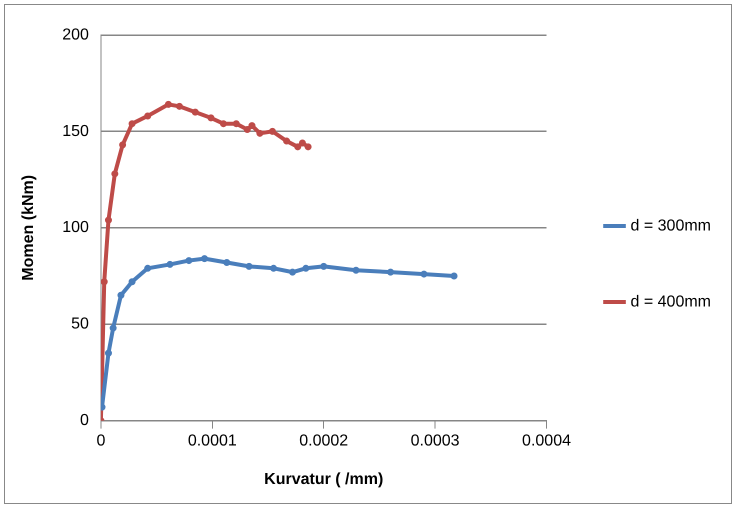  What do you see at coordinates (212, 441) in the screenshot?
I see `x-tick-label: 0.0001` at bounding box center [212, 441].